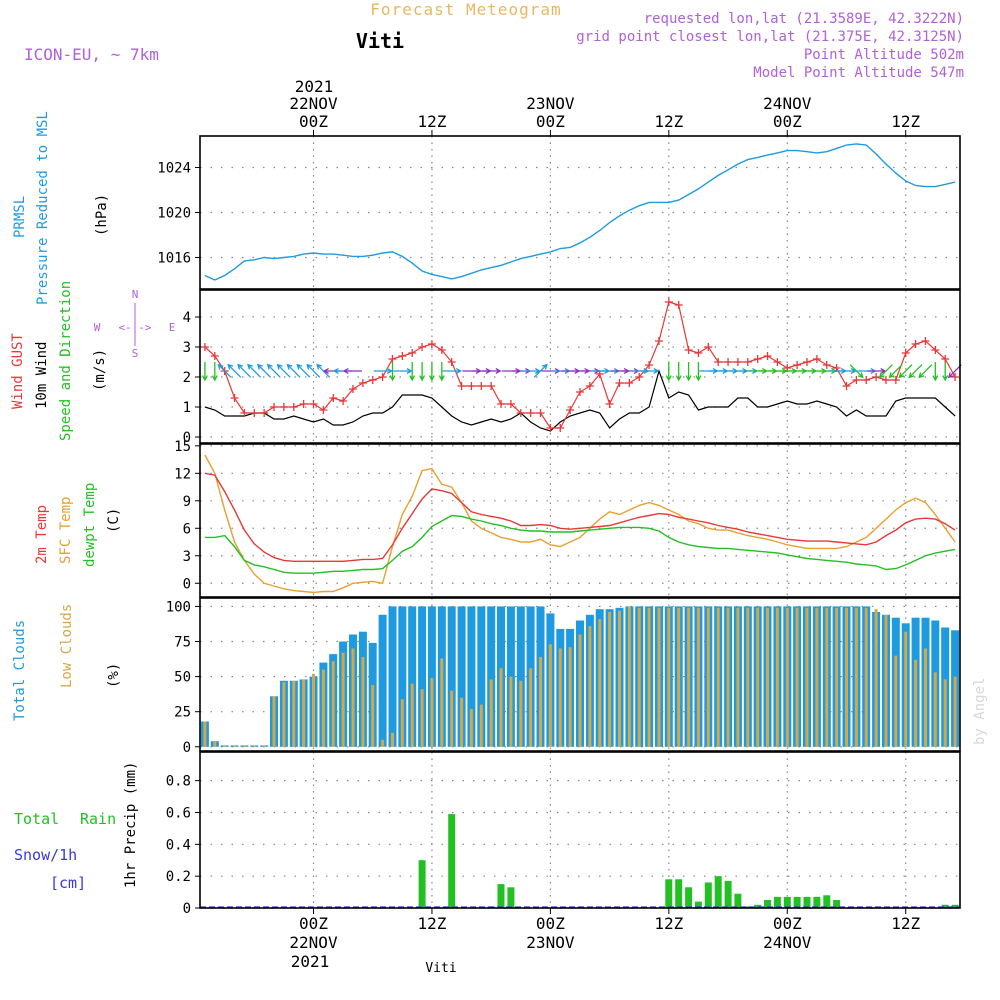  I want to click on y-tick-label: 3, so click(187, 557).